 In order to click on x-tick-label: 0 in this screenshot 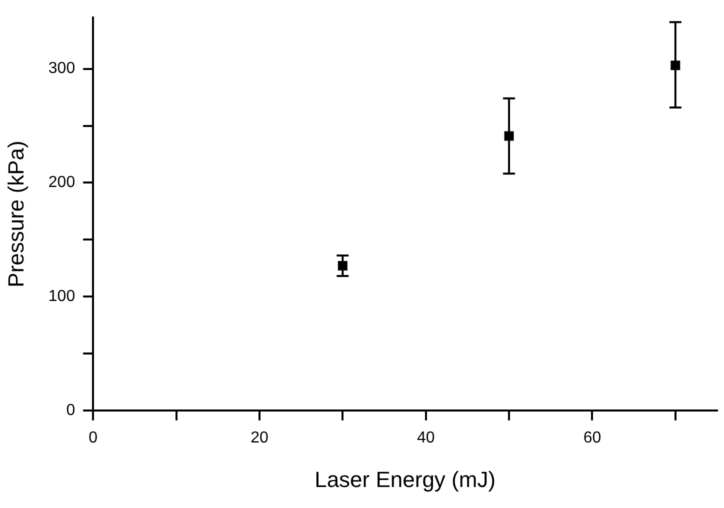, I will do `click(93, 437)`.